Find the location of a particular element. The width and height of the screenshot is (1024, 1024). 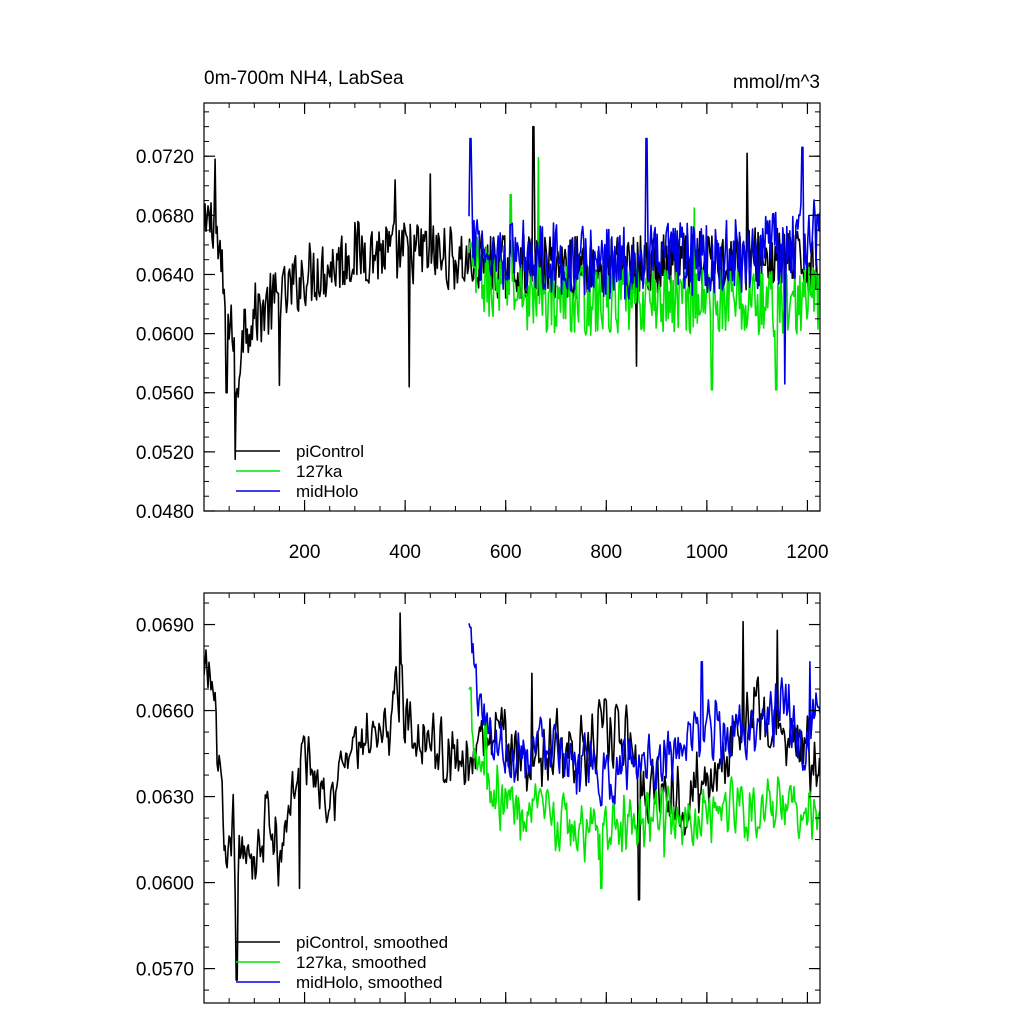

chart-title: 0m-700m NH4, LabSea is located at coordinates (304, 78).